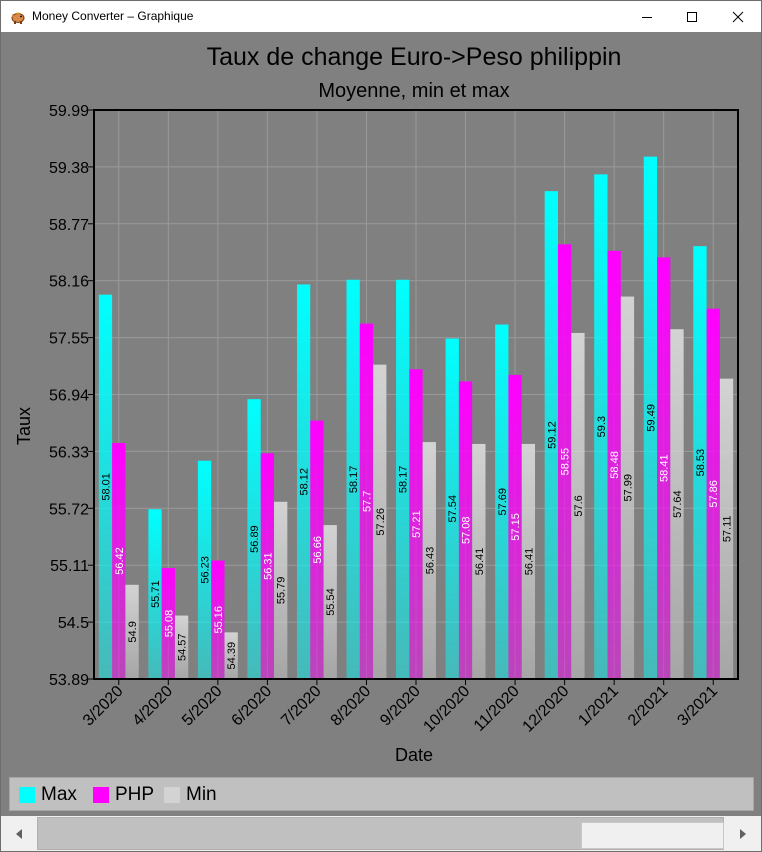 The height and width of the screenshot is (852, 762). I want to click on y-axis-label: Taux, so click(24, 426).